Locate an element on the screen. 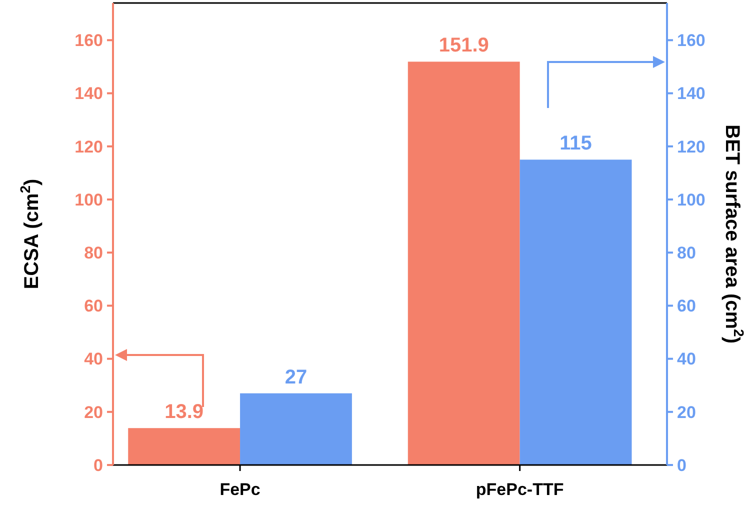 This screenshot has height=508, width=751. y2-tick-label: 120 is located at coordinates (691, 146).